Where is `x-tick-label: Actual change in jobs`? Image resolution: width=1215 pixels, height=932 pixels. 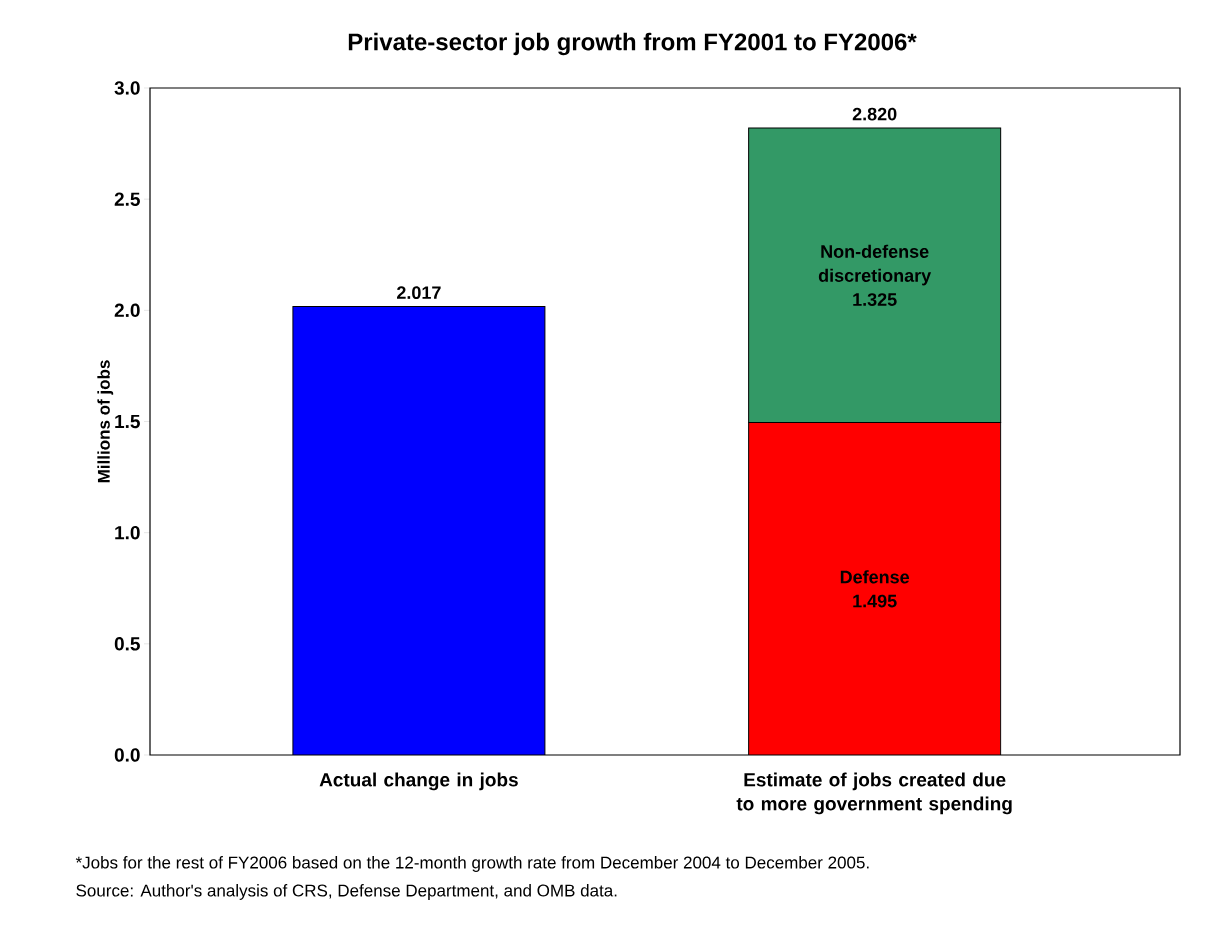 x-tick-label: Actual change in jobs is located at coordinates (418, 781).